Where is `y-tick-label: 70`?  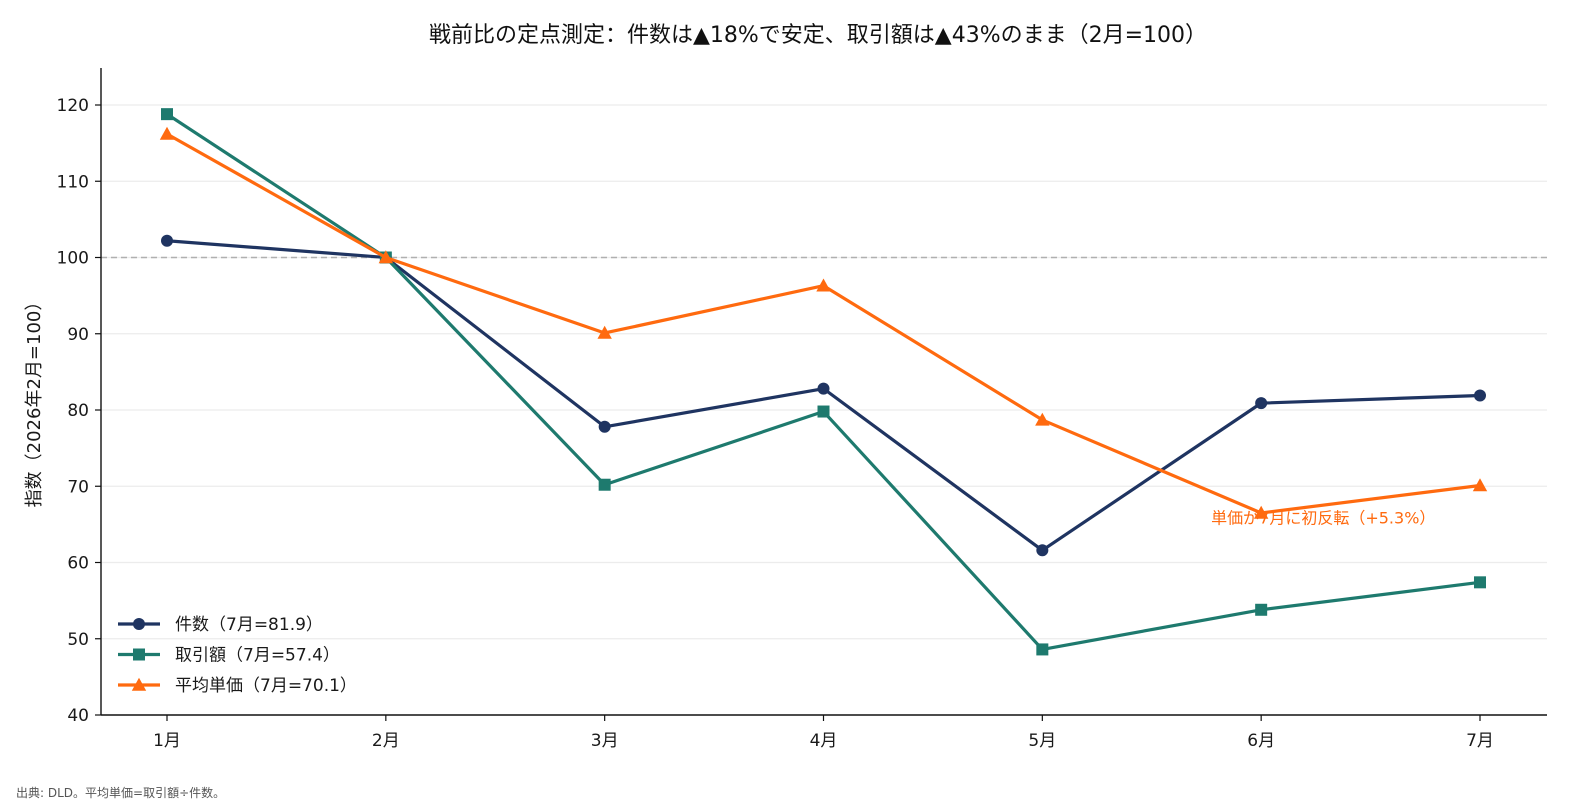
y-tick-label: 70 is located at coordinates (78, 487).